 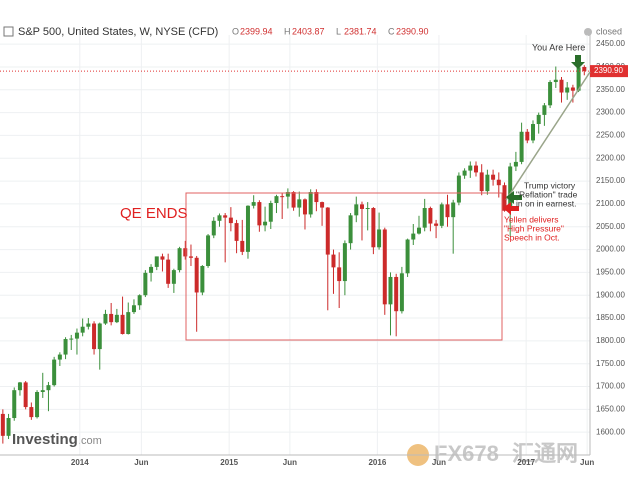 What do you see at coordinates (610, 157) in the screenshot?
I see `y-tick-label: 2200.00` at bounding box center [610, 157].